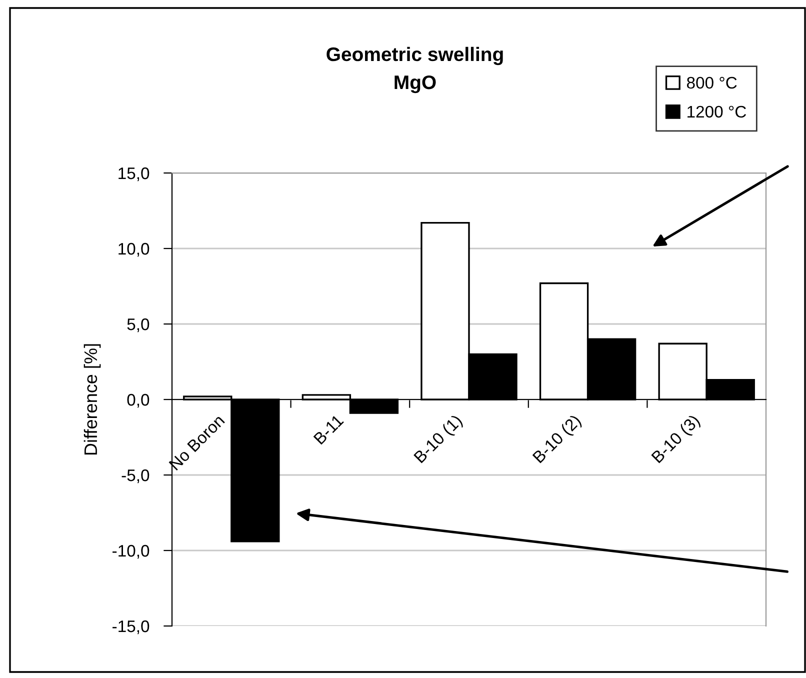 The width and height of the screenshot is (806, 678). I want to click on y-axis-title: Difference [%], so click(92, 399).